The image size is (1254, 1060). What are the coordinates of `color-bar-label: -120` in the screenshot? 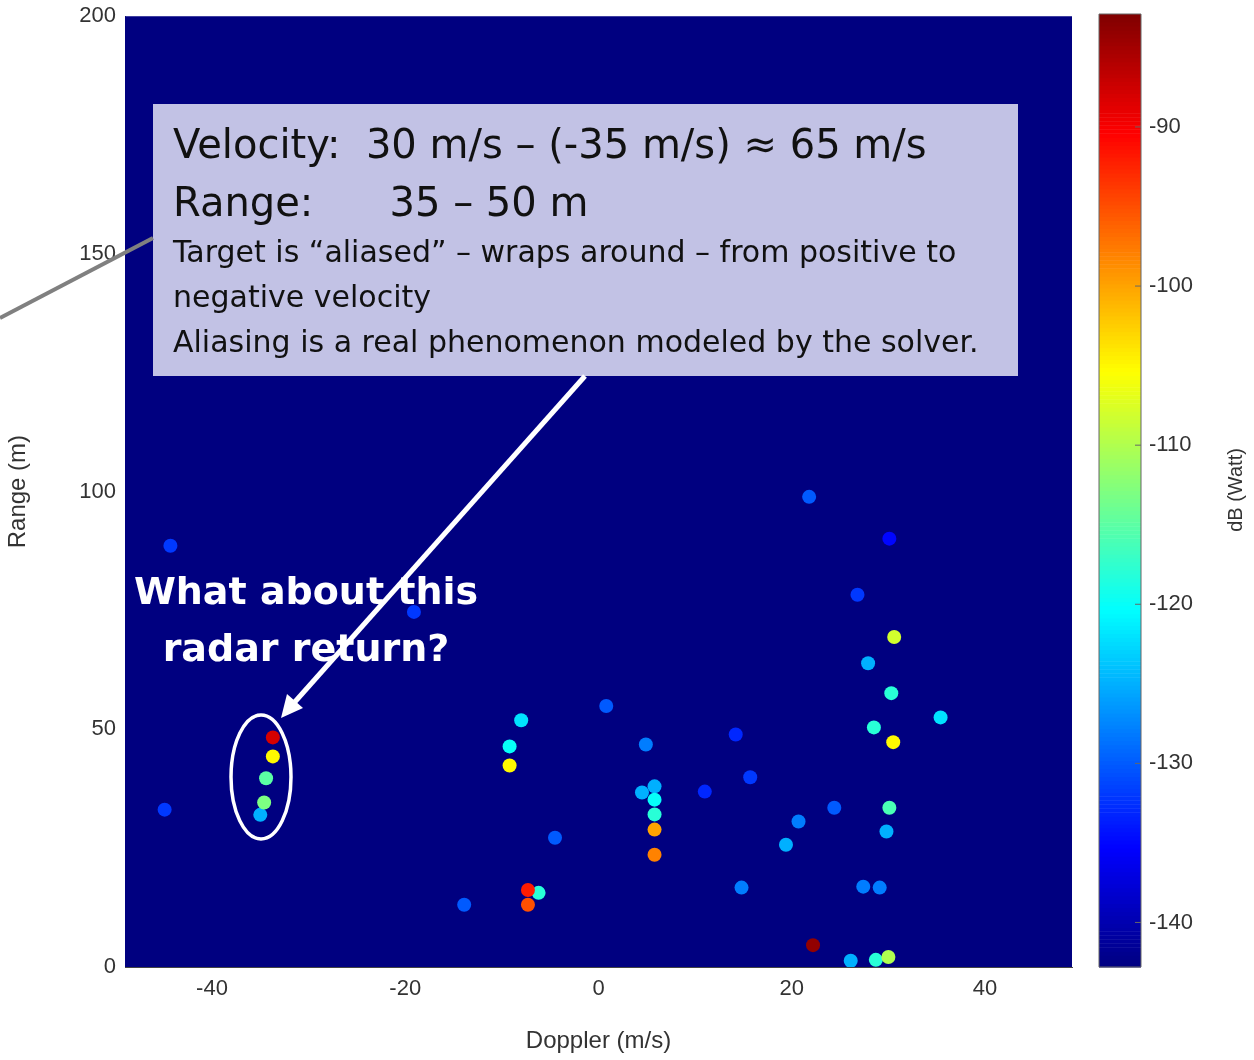 It's located at (1171, 603).